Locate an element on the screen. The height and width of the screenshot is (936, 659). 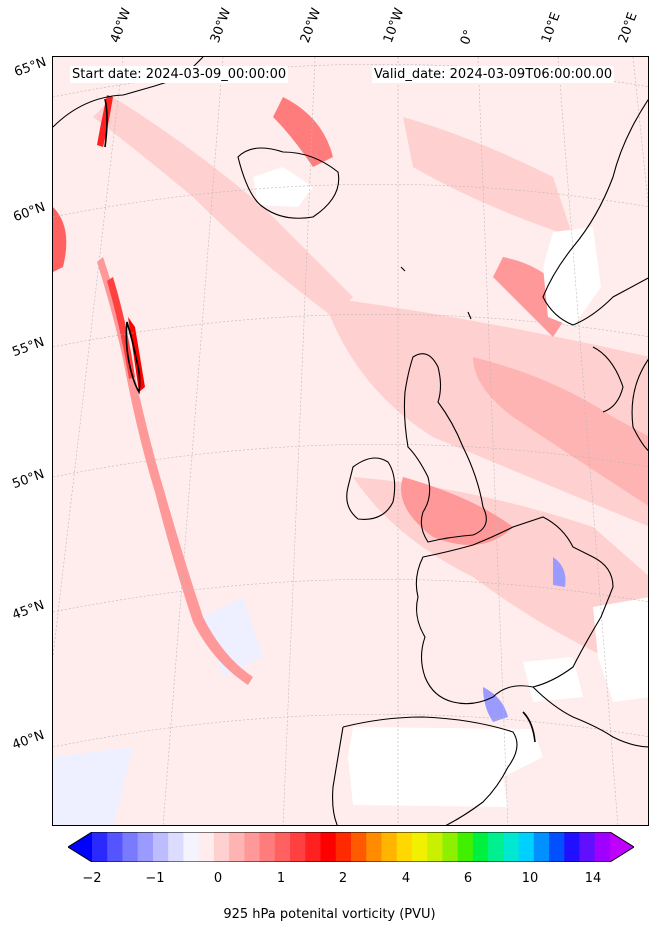
lat-label-45n: 45°N is located at coordinates (28, 610).